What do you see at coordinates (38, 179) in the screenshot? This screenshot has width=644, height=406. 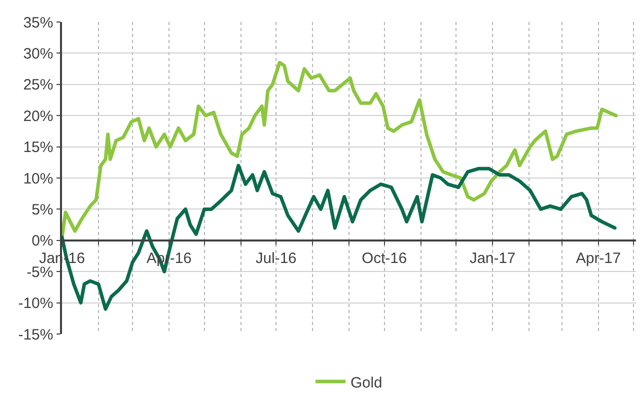 I see `y-tick-label: 10%` at bounding box center [38, 179].